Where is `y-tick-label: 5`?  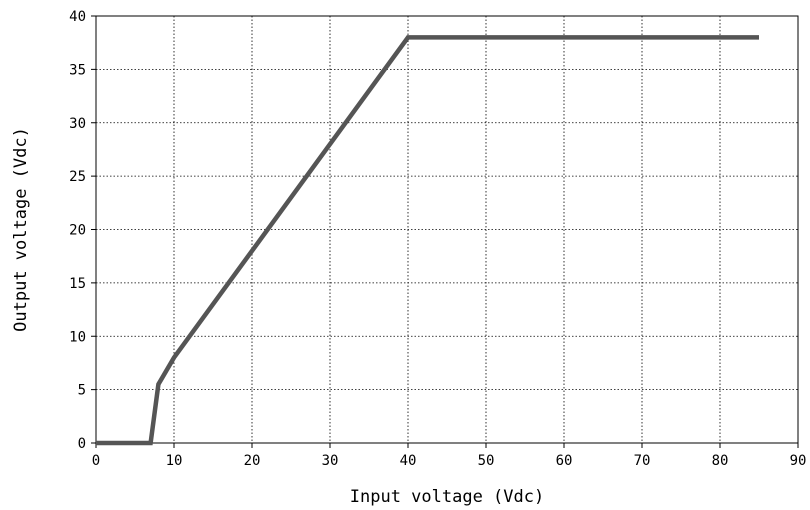 y-tick-label: 5 is located at coordinates (82, 391).